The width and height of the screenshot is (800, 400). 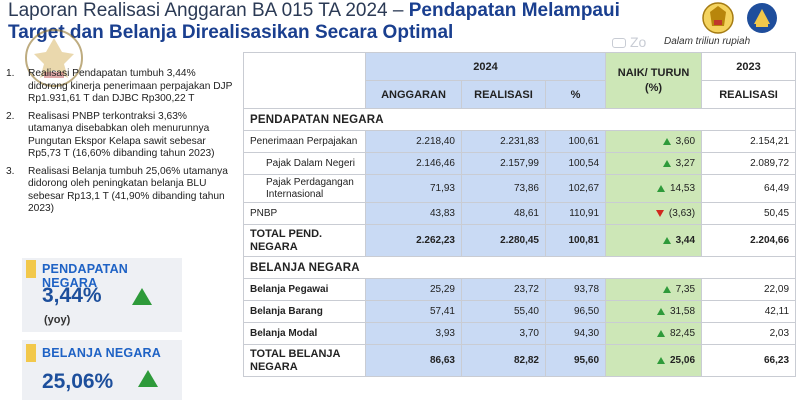 I want to click on section-label: PENDAPATAN NEGARA, so click(x=519, y=119).